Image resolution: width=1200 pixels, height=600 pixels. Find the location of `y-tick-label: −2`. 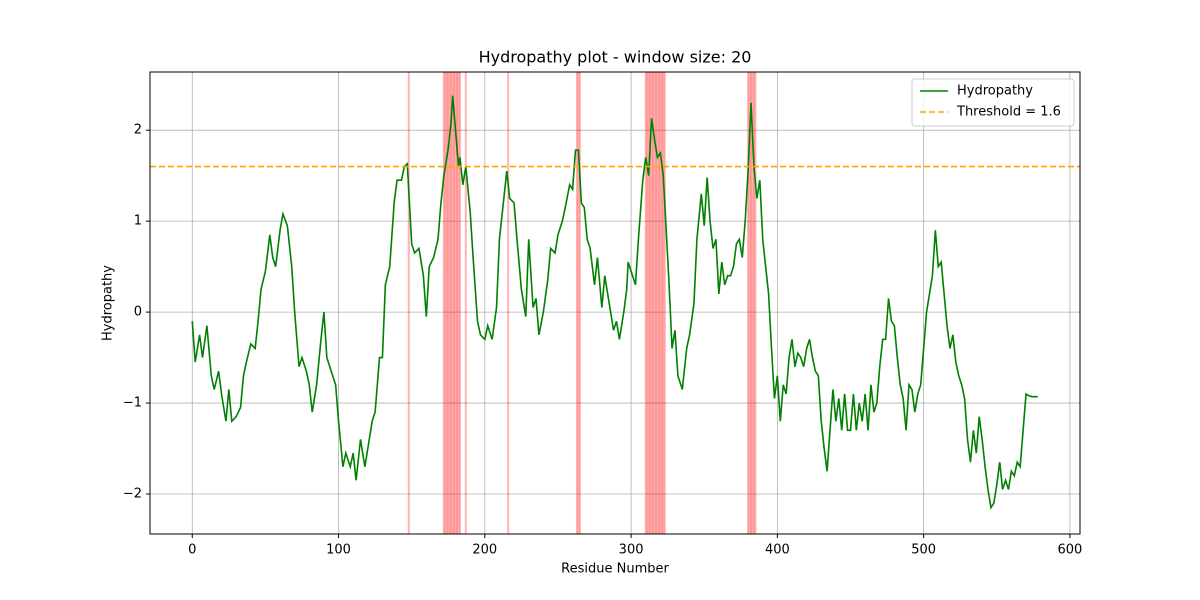

y-tick-label: −2 is located at coordinates (132, 493).